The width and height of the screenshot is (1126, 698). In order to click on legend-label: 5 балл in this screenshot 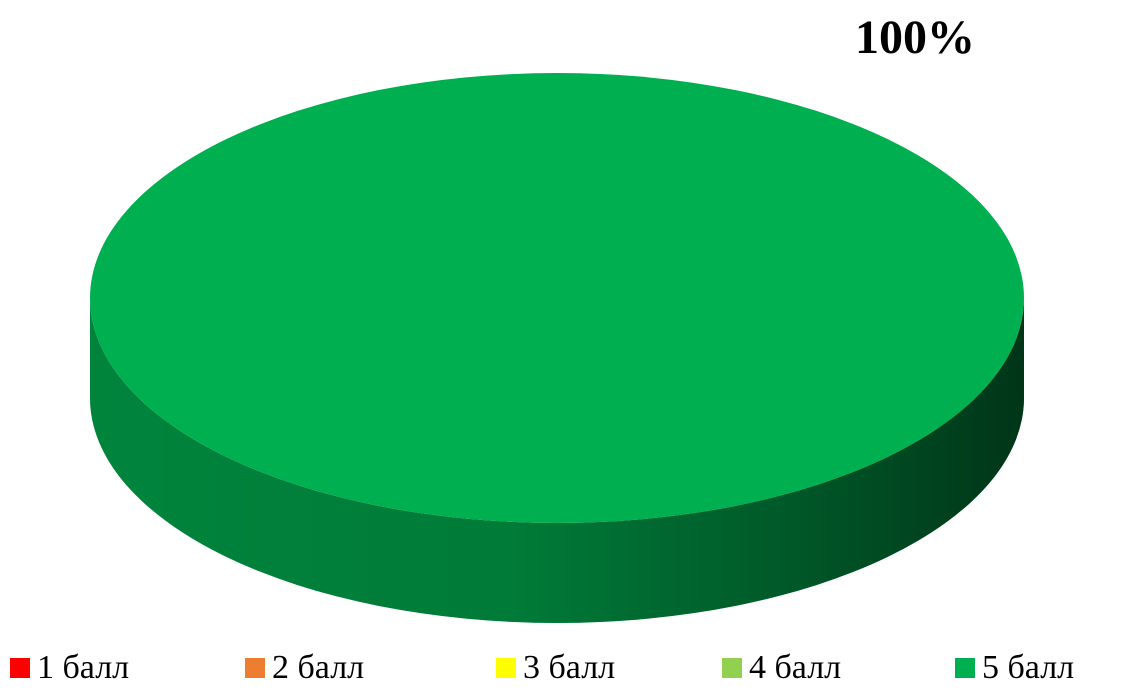, I will do `click(1028, 667)`.